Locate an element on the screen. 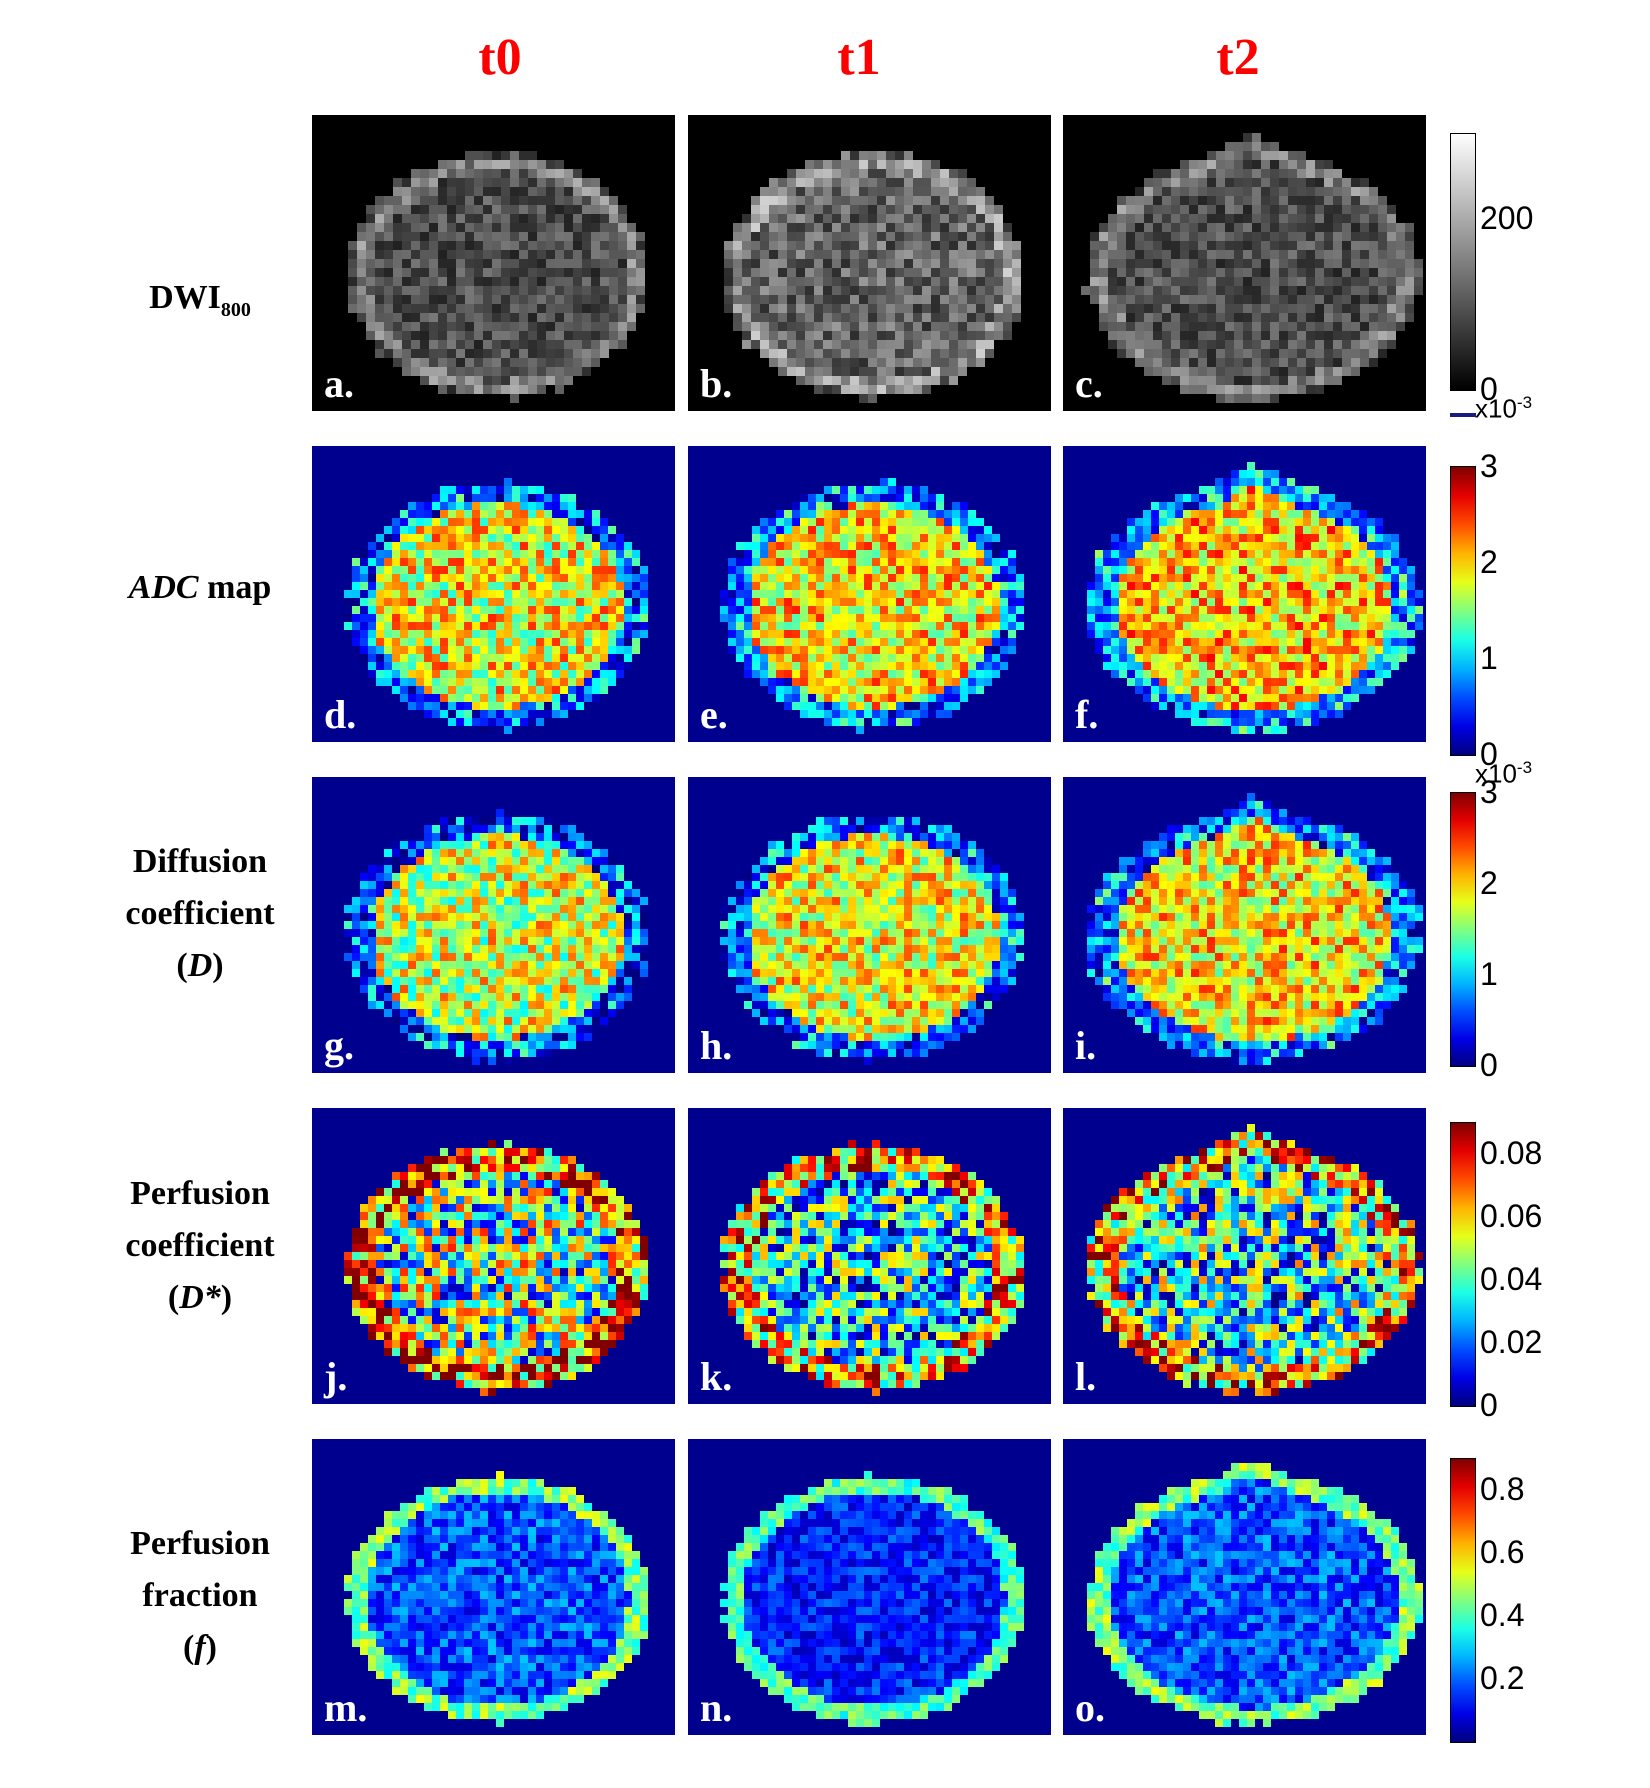  colorbar-tick-label: 0.8 is located at coordinates (1502, 1489).